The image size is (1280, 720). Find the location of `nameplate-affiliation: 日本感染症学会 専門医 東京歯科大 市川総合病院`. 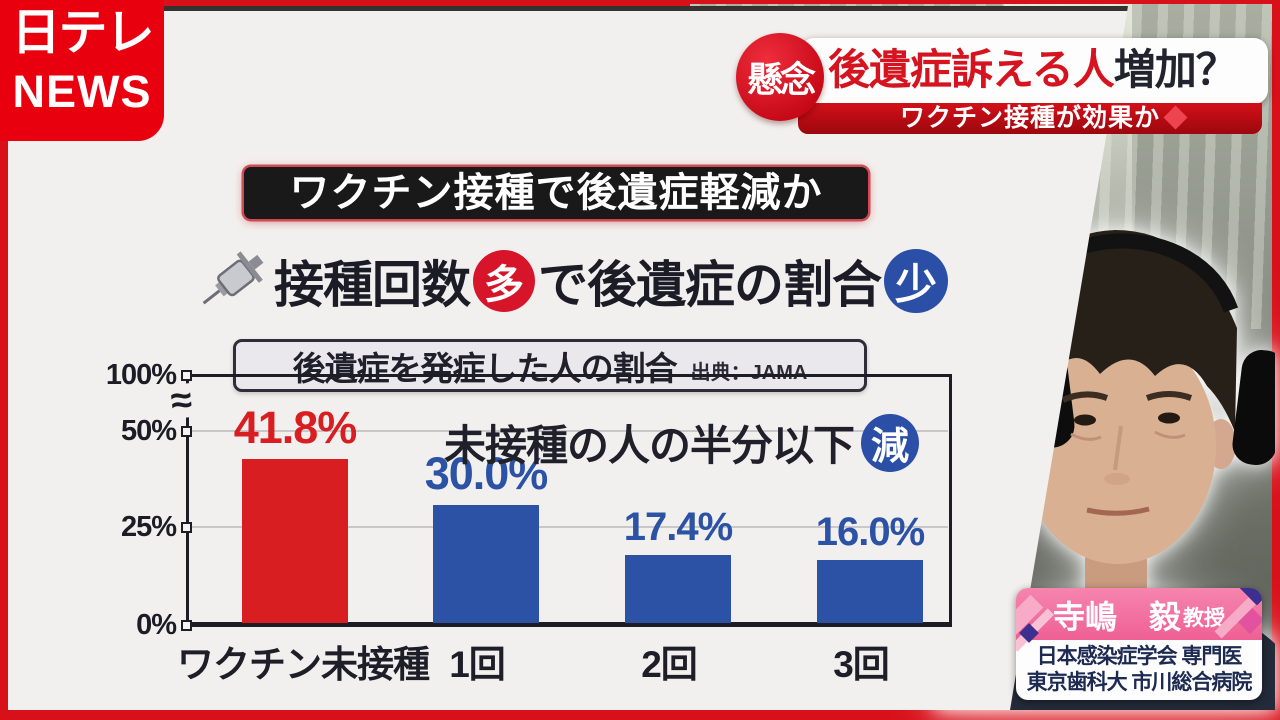

nameplate-affiliation: 日本感染症学会 専門医 東京歯科大 市川総合病院 is located at coordinates (1139, 670).